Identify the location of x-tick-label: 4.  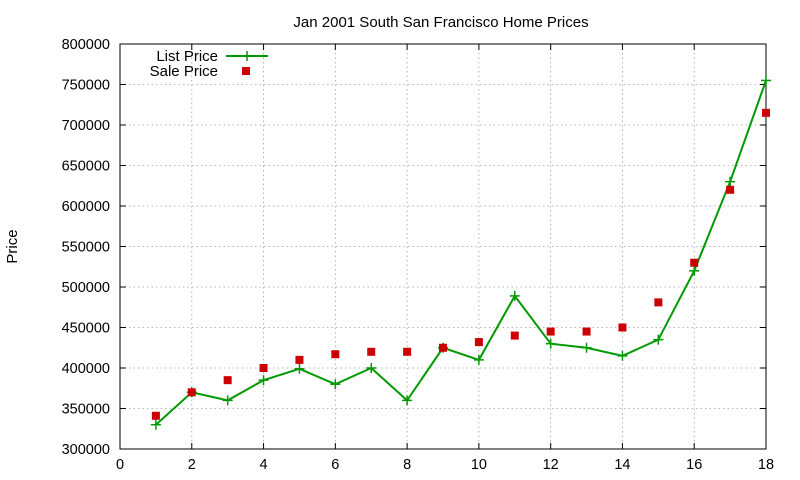
(264, 465).